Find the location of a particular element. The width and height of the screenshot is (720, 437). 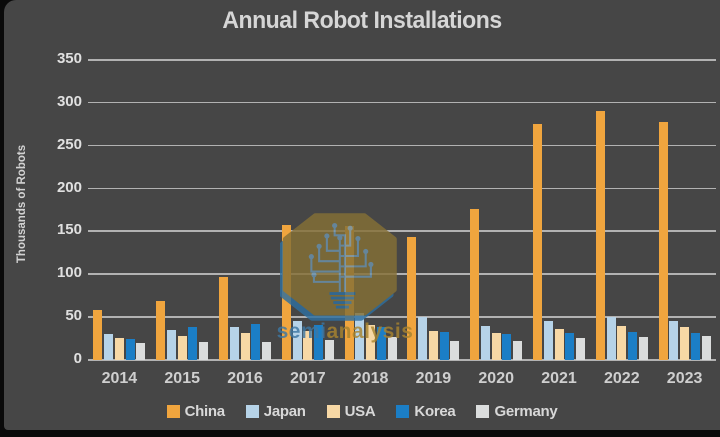

legend-swatch-china is located at coordinates (173, 411).